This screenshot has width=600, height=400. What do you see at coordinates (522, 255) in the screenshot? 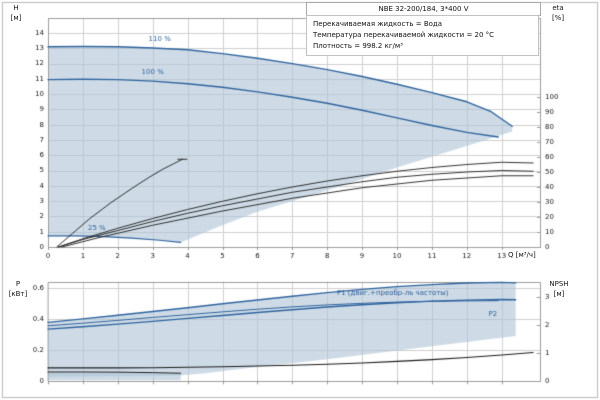
I see `flow-axis-label: Q [м³/ч]` at bounding box center [522, 255].